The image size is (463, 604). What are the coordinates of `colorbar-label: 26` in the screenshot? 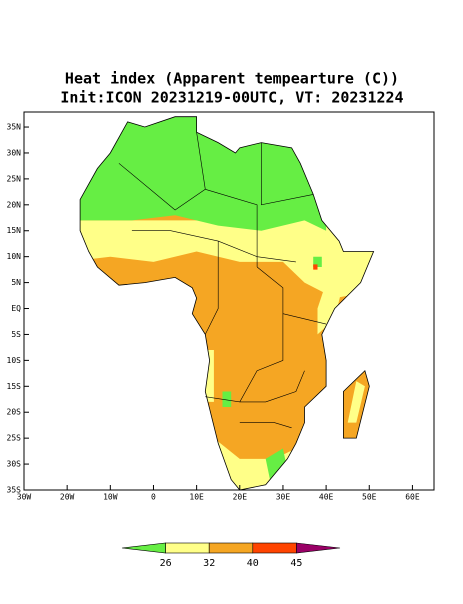 It's located at (166, 563).